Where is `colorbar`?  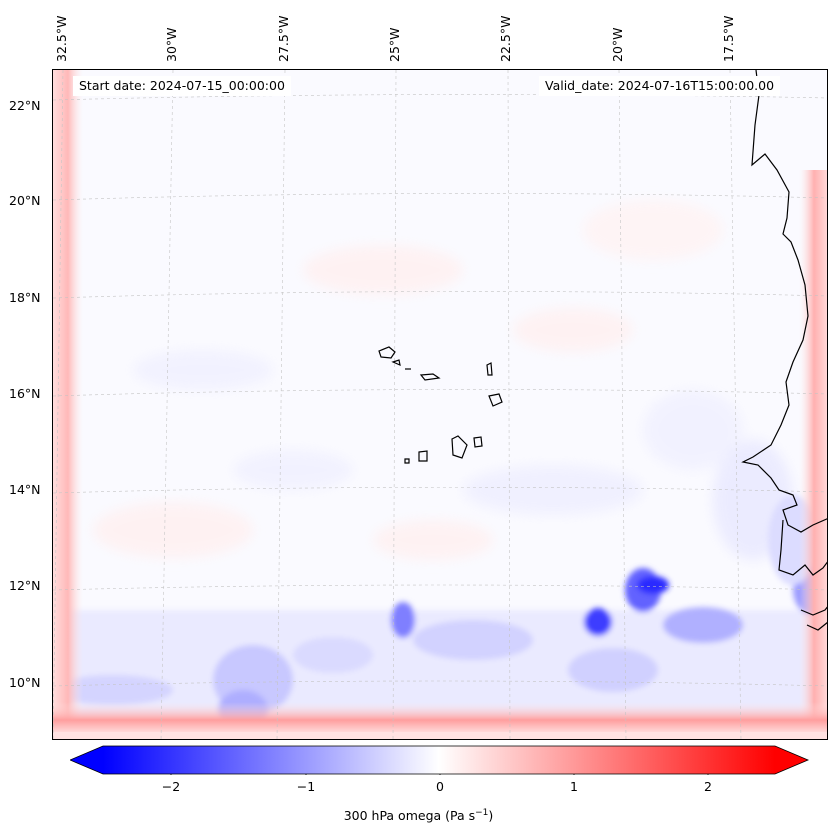 colorbar is located at coordinates (440, 760).